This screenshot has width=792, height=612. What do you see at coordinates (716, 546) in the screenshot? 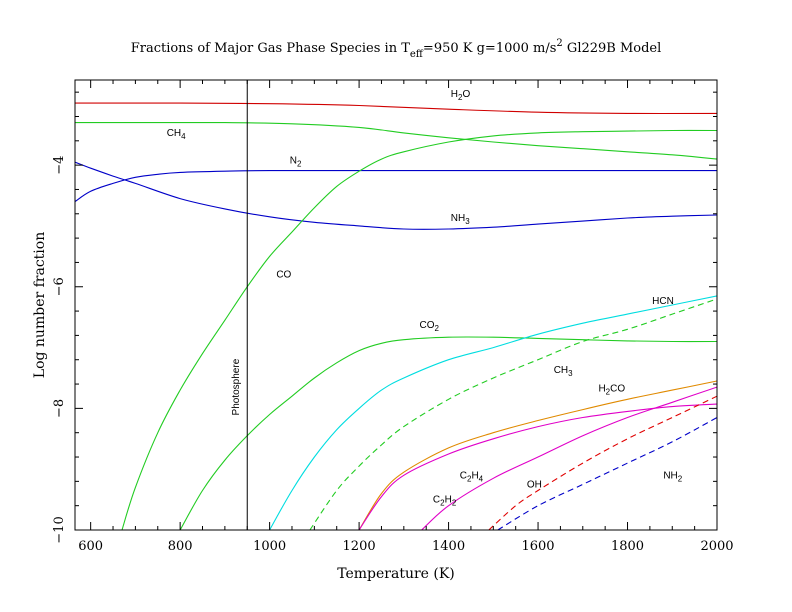
I see `x-tick-label: 2000` at bounding box center [716, 546].